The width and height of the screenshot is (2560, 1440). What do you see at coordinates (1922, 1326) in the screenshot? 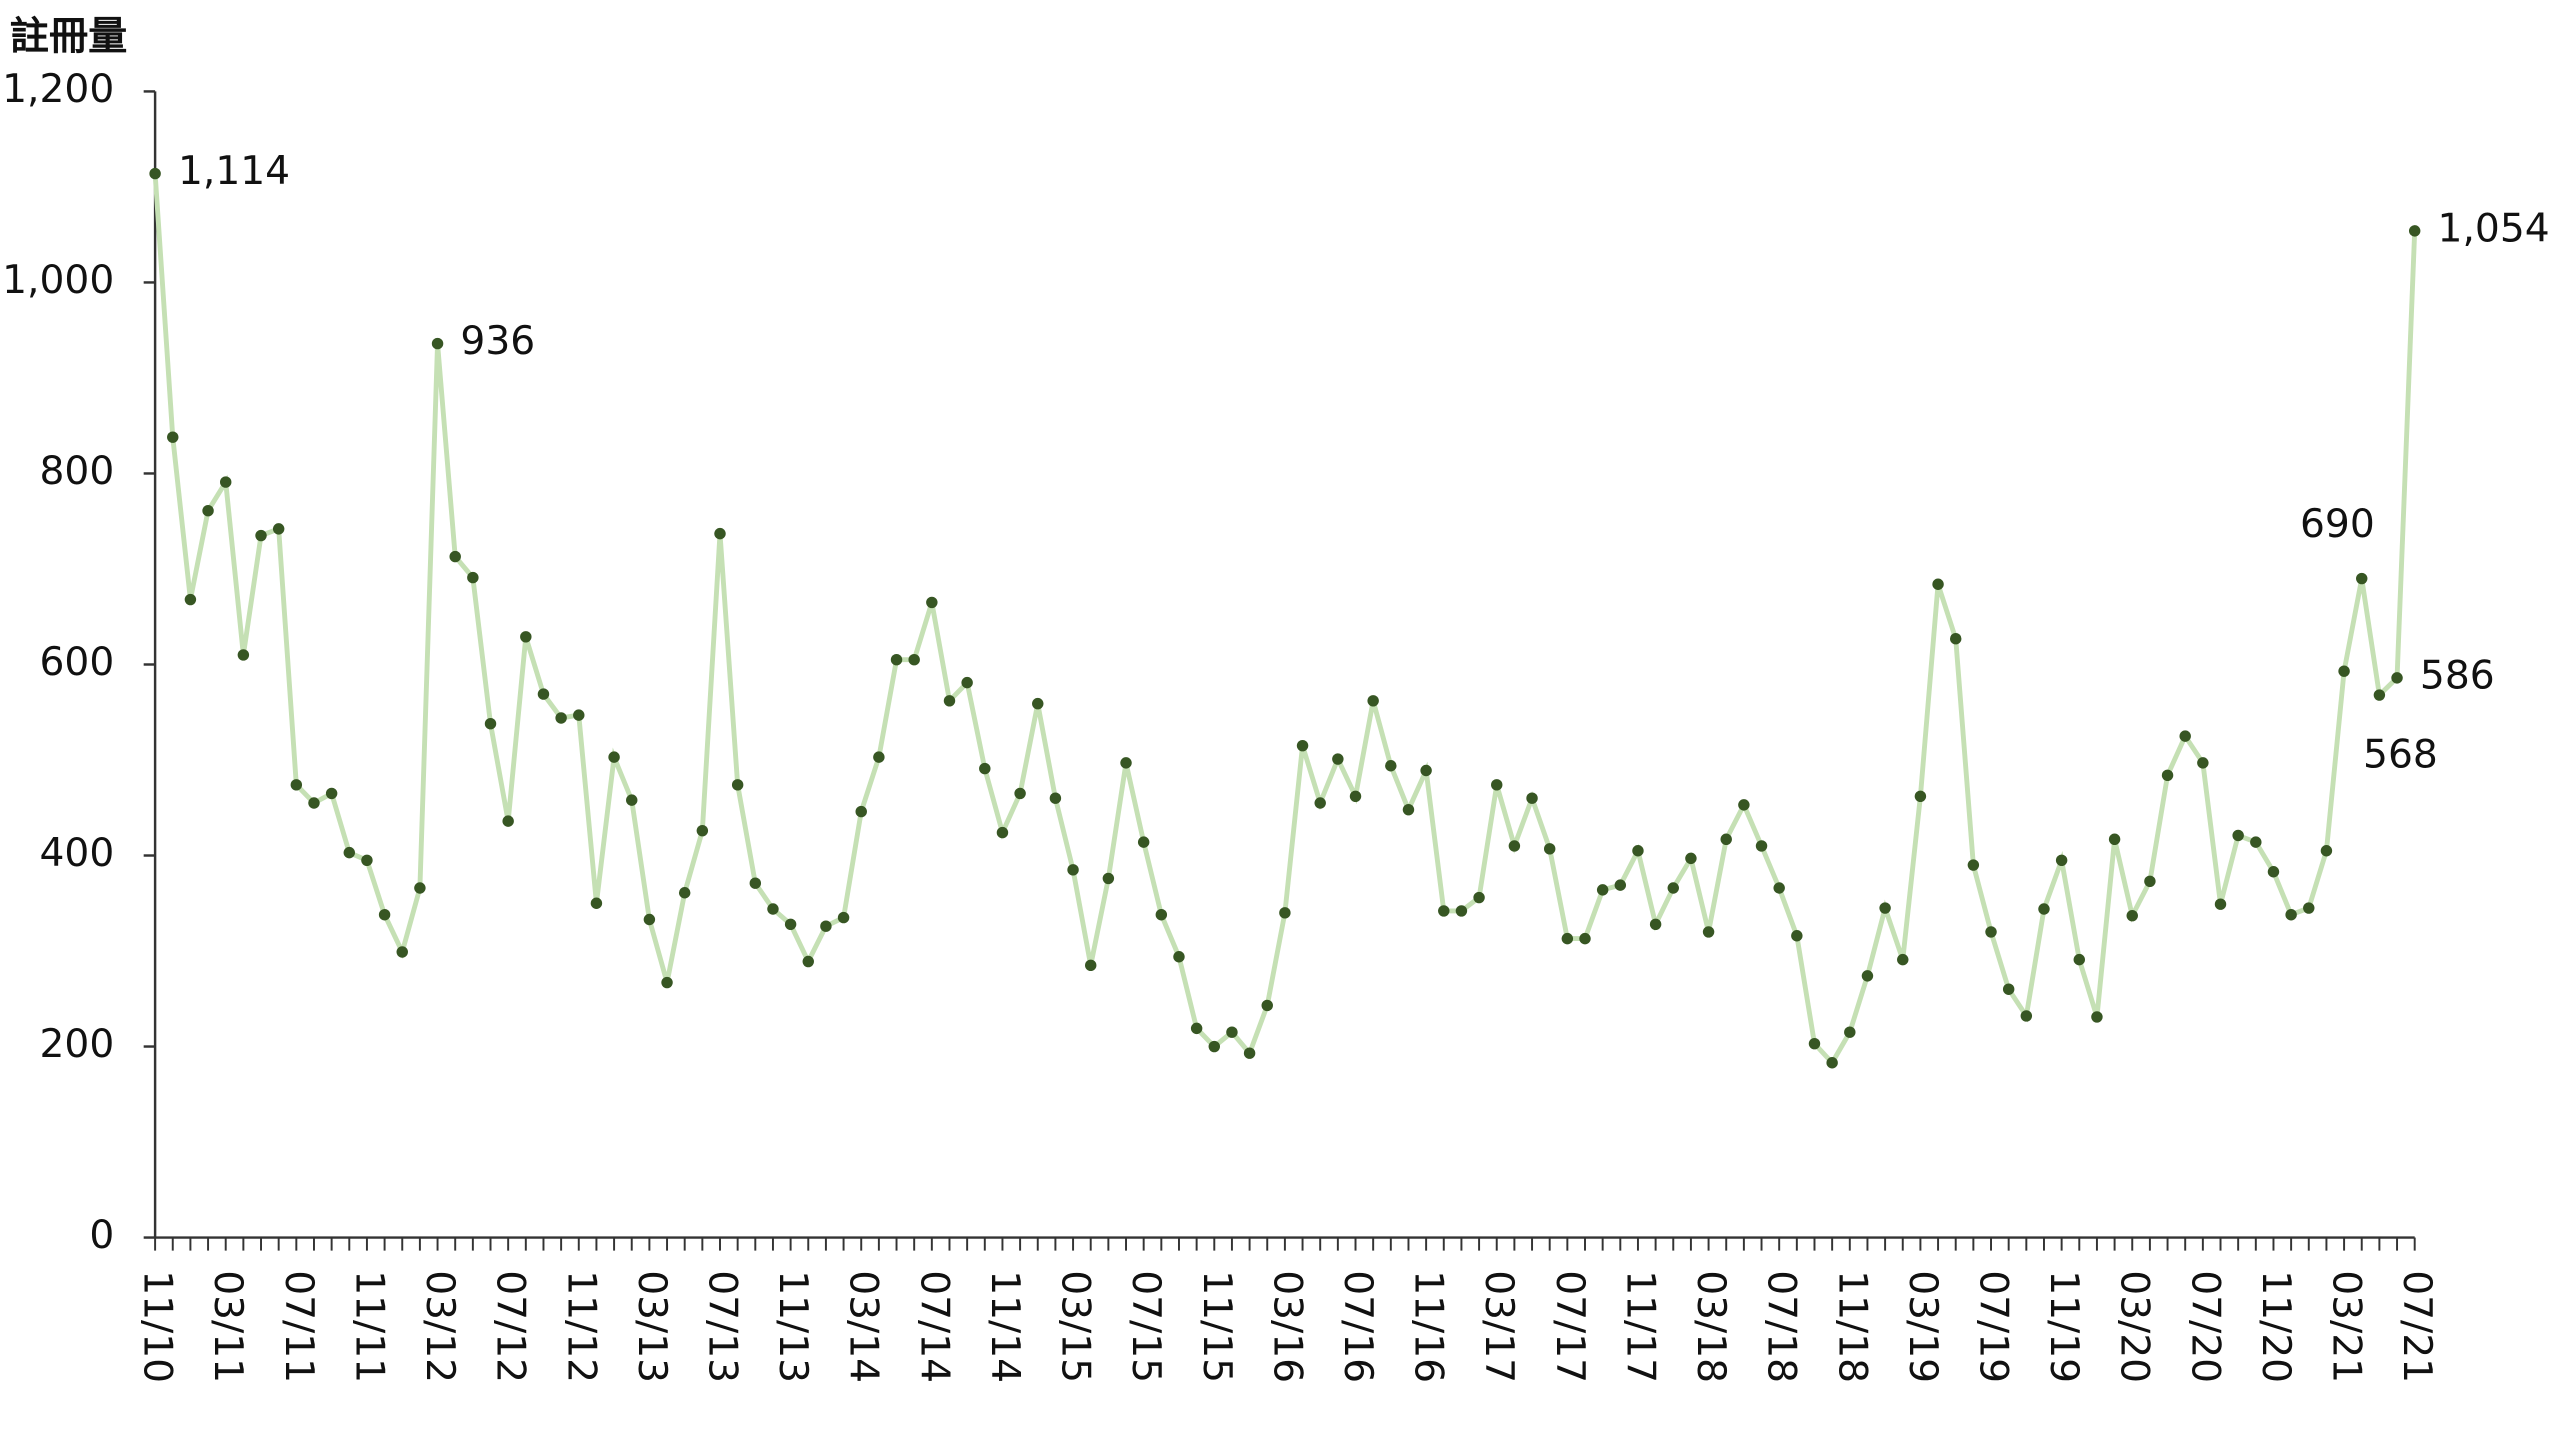
I see `x-tick-label: 03/19` at bounding box center [1922, 1326].